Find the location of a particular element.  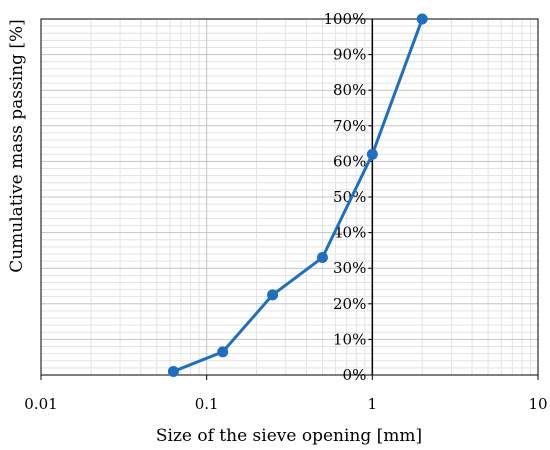

y-tick-label: 40% is located at coordinates (349, 233).